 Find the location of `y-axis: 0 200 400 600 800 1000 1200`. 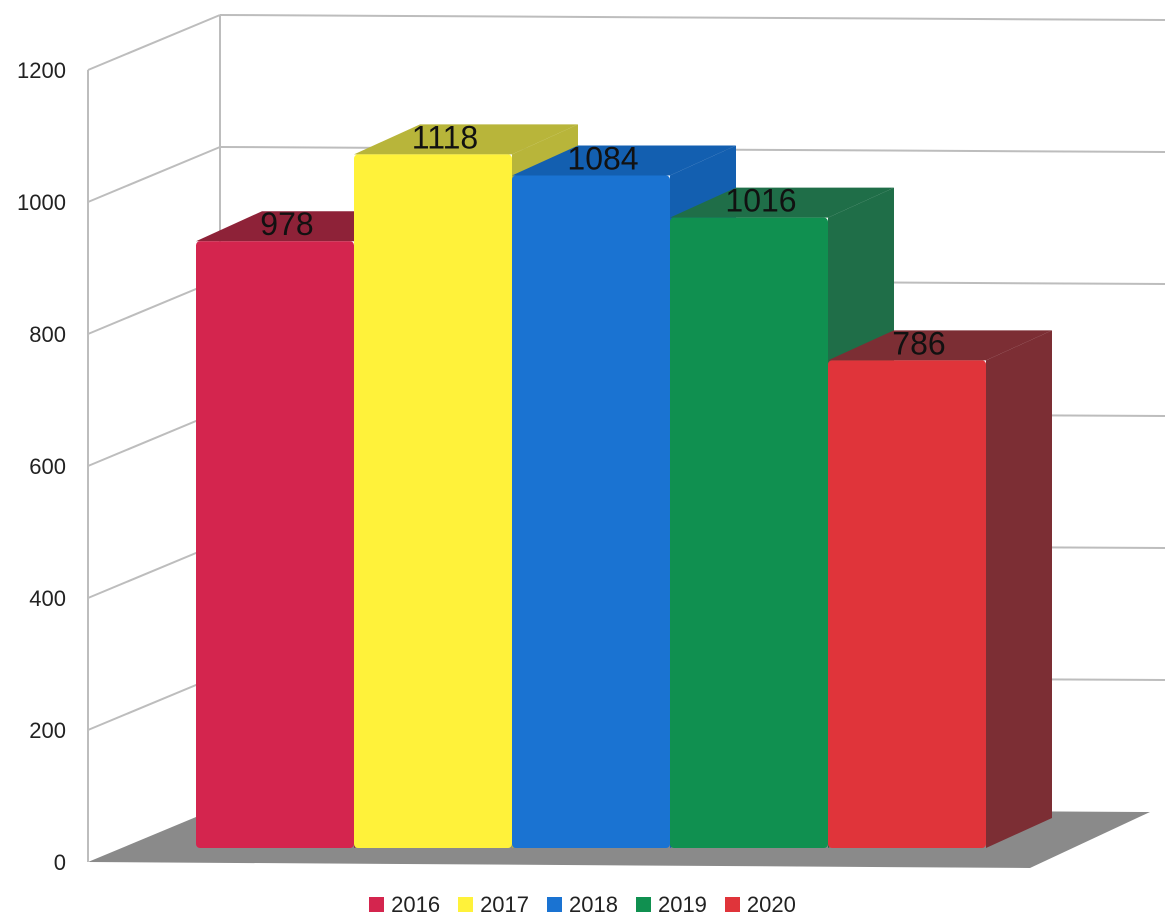

y-axis: 0 200 400 600 800 1000 1200 is located at coordinates (53, 466).